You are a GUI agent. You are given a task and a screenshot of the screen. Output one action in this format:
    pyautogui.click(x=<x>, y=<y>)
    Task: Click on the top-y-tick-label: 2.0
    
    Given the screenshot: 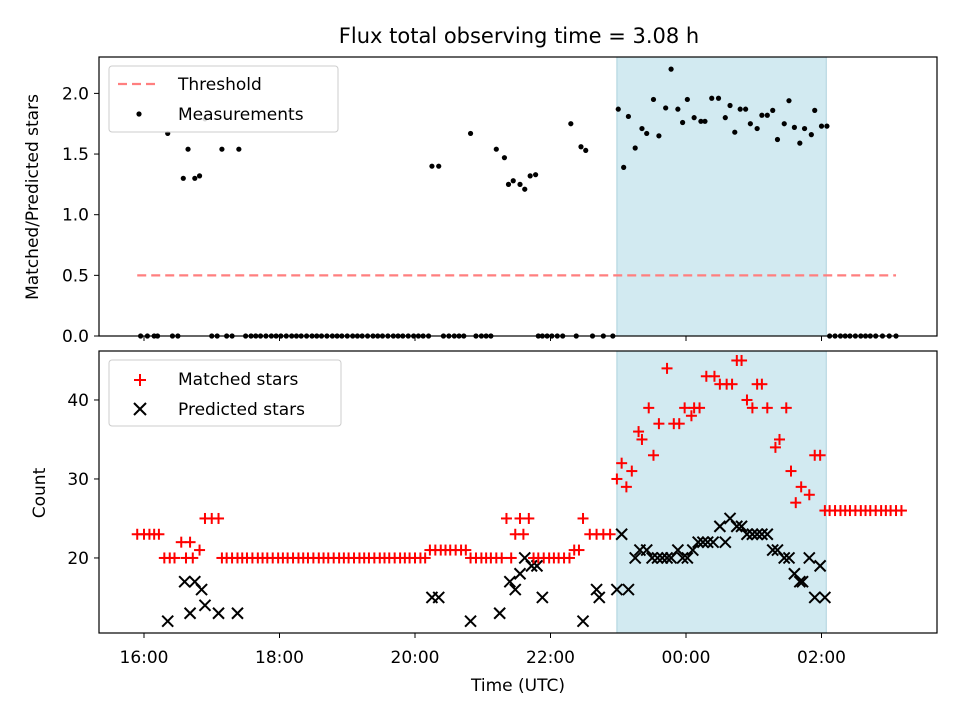 What is the action you would take?
    pyautogui.click(x=75, y=94)
    